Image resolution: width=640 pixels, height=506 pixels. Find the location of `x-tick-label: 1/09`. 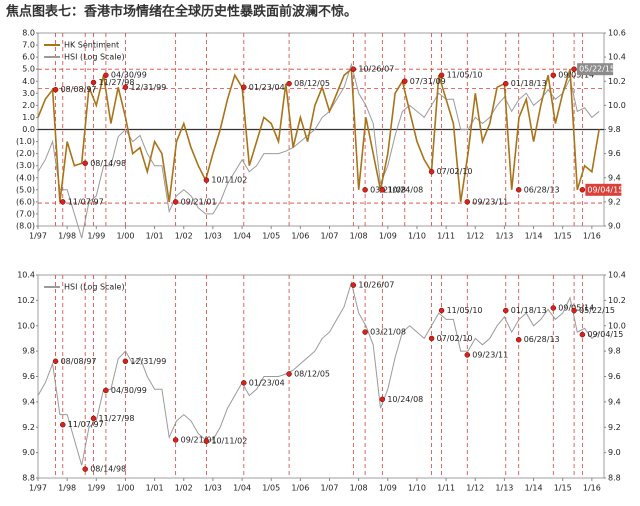

x-tick-label: 1/09 is located at coordinates (388, 488).